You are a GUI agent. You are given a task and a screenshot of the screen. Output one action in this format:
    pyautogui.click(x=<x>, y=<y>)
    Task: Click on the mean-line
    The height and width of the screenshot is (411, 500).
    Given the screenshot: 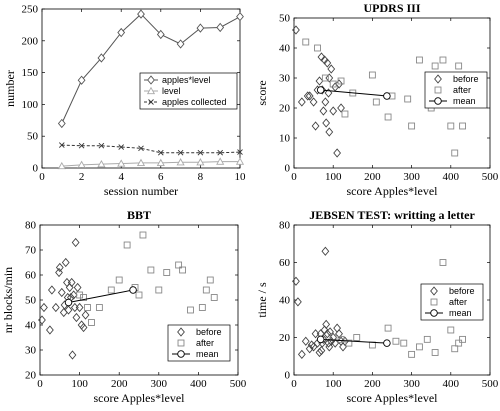 What is the action you would take?
    pyautogui.click(x=353, y=93)
    